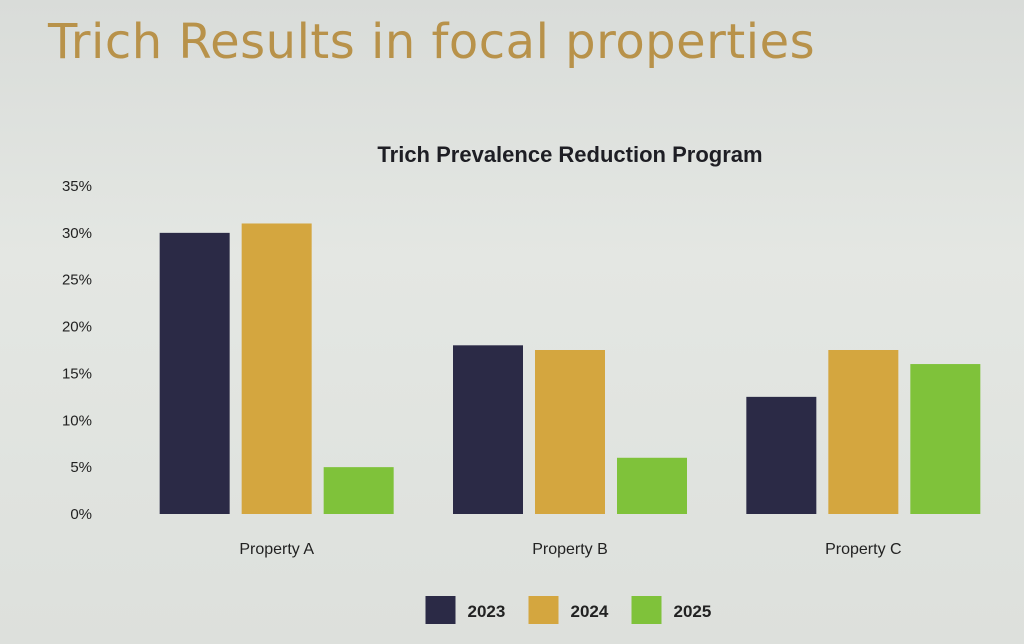 The width and height of the screenshot is (1024, 644). Describe the element at coordinates (693, 611) in the screenshot. I see `legend-label-2025: 2025` at that location.